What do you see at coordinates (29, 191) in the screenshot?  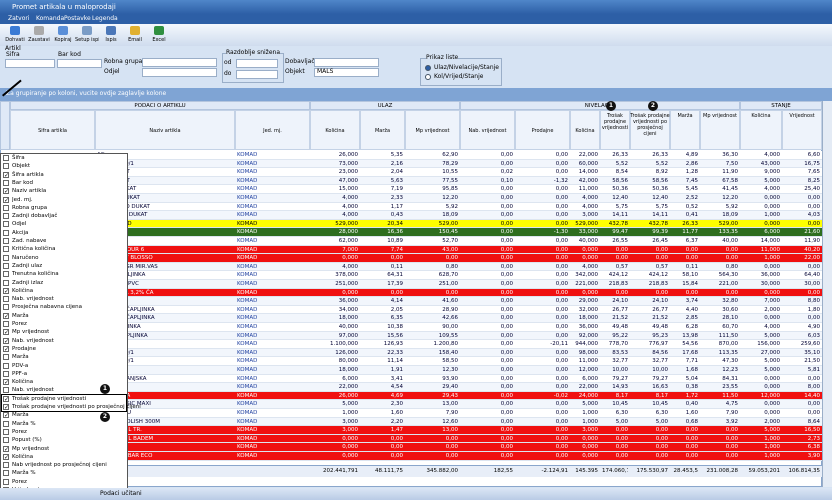 I see `column-option: Naziv artikla` at bounding box center [29, 191].